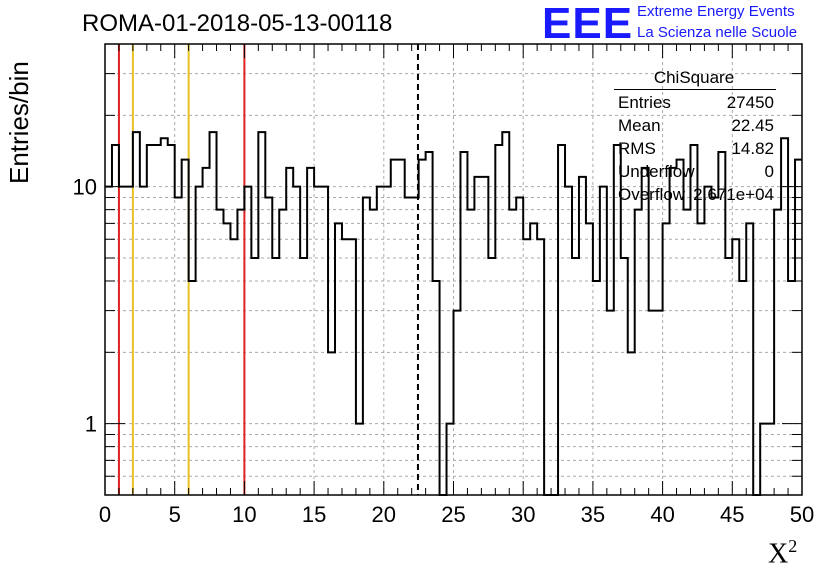  Describe the element at coordinates (644, 102) in the screenshot. I see `stats-key: Entries` at that location.